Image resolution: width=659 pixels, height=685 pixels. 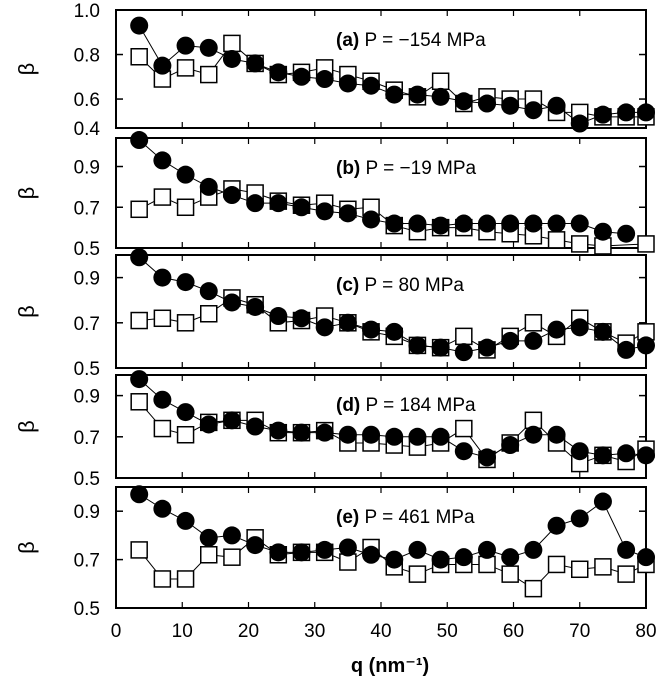 I want to click on x-axis: 0 10 20 30 40 50 60 70 80, so click(x=384, y=631).